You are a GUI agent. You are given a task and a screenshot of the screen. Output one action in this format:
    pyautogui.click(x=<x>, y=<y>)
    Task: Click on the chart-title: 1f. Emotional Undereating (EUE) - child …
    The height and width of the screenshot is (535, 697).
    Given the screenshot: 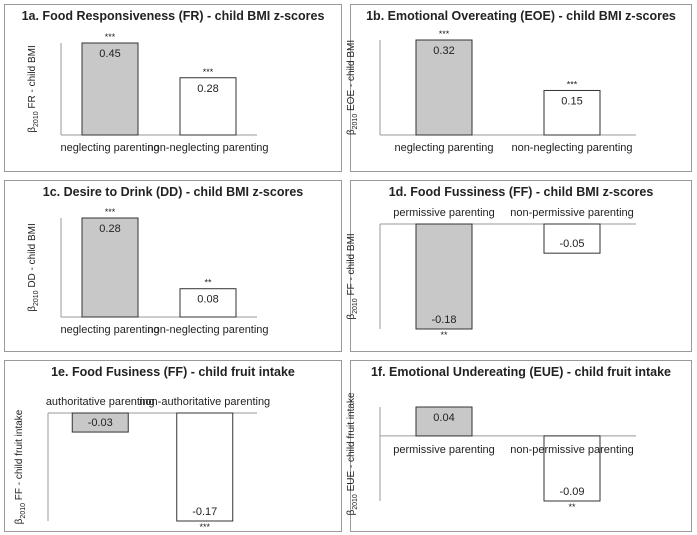 What is the action you would take?
    pyautogui.click(x=521, y=372)
    